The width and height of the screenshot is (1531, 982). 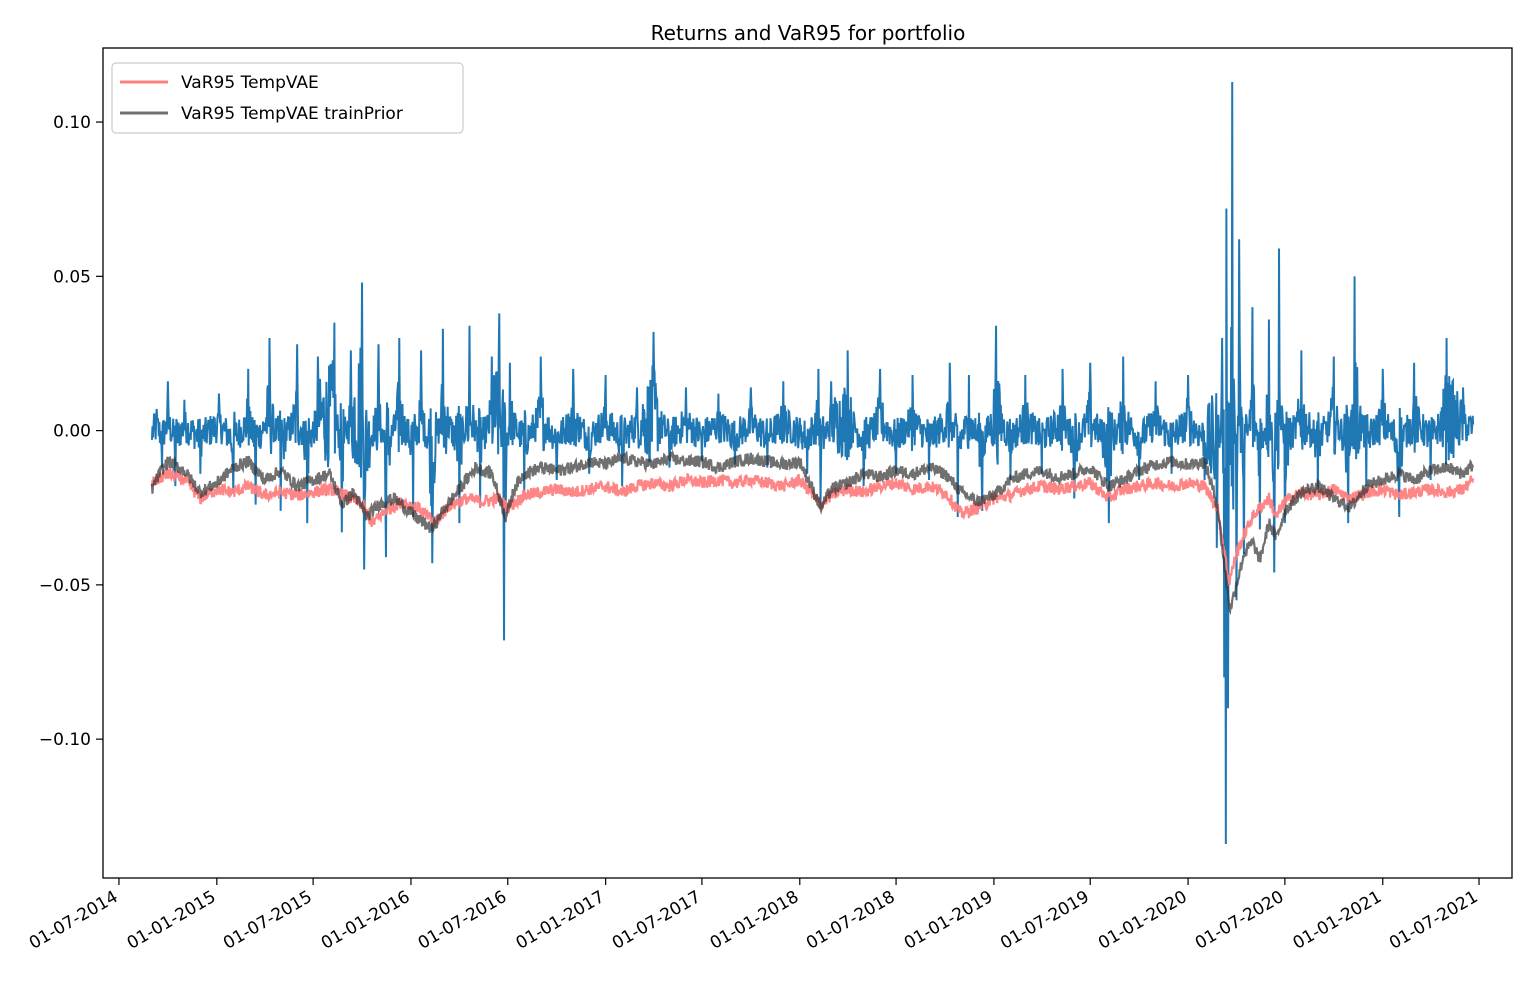 What do you see at coordinates (808, 33) in the screenshot?
I see `chart-title: Returns and VaR95 for portfolio` at bounding box center [808, 33].